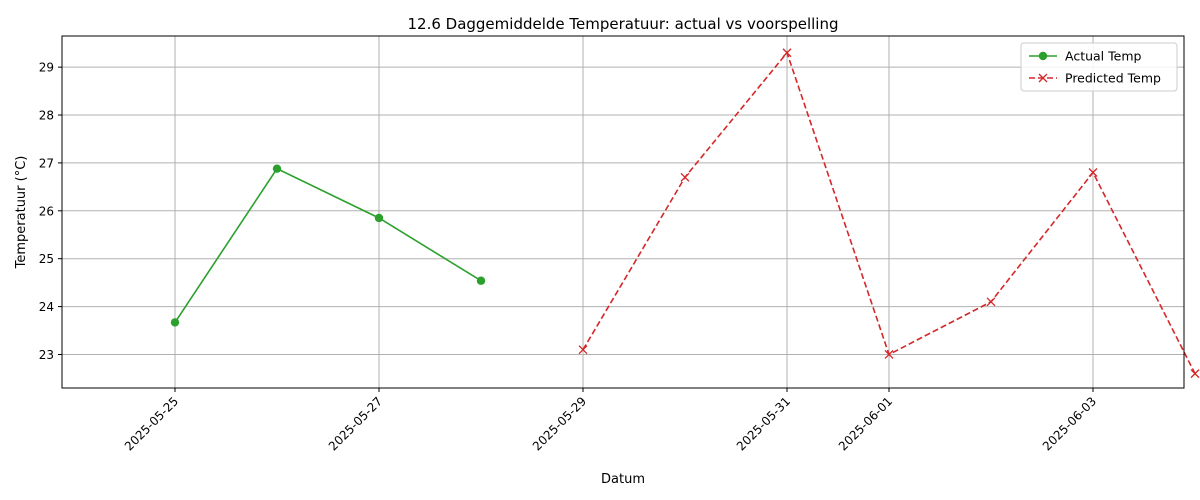 This screenshot has width=1200, height=500. I want to click on x-axis-label: Datum, so click(623, 479).